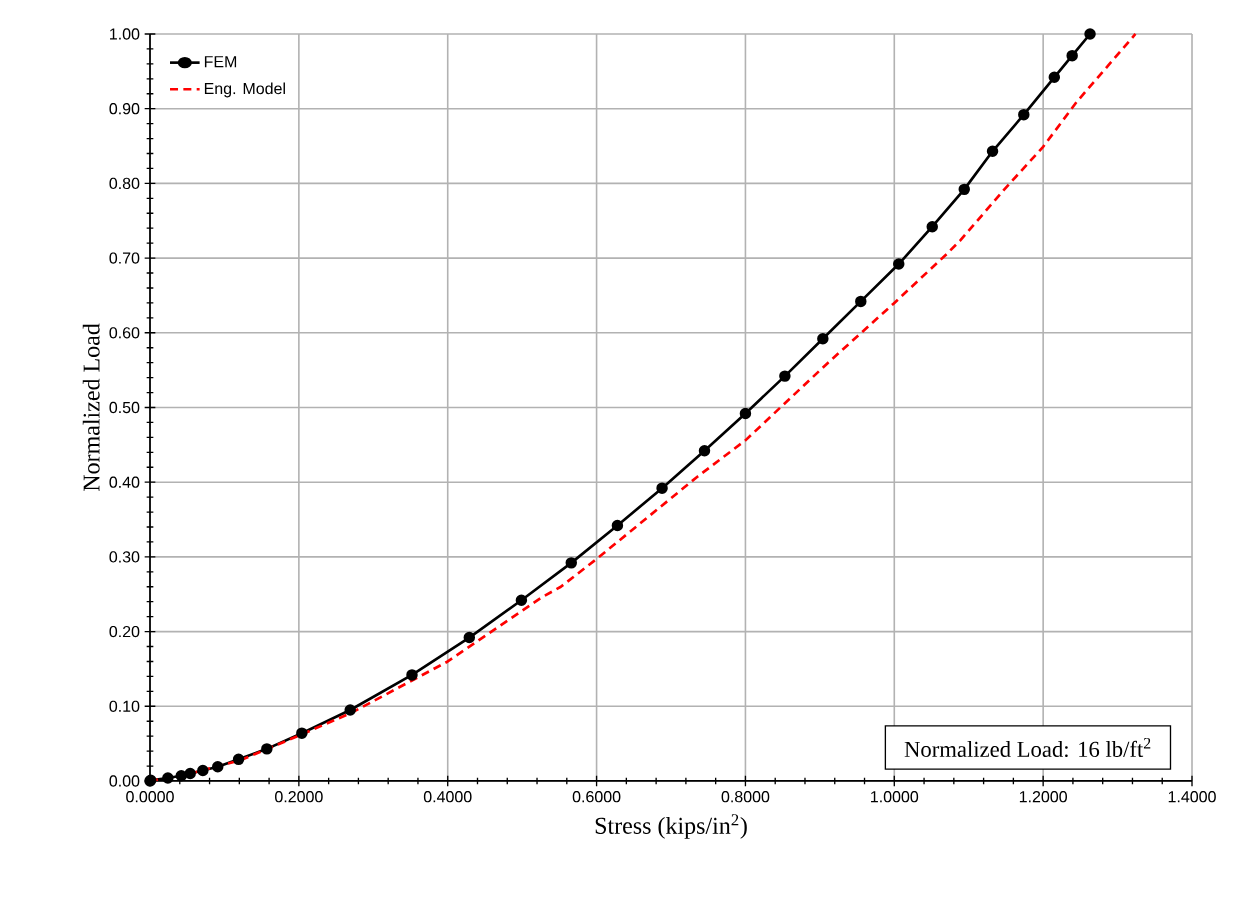 The height and width of the screenshot is (898, 1253). I want to click on x-tick-label: 0.0000, so click(150, 797).